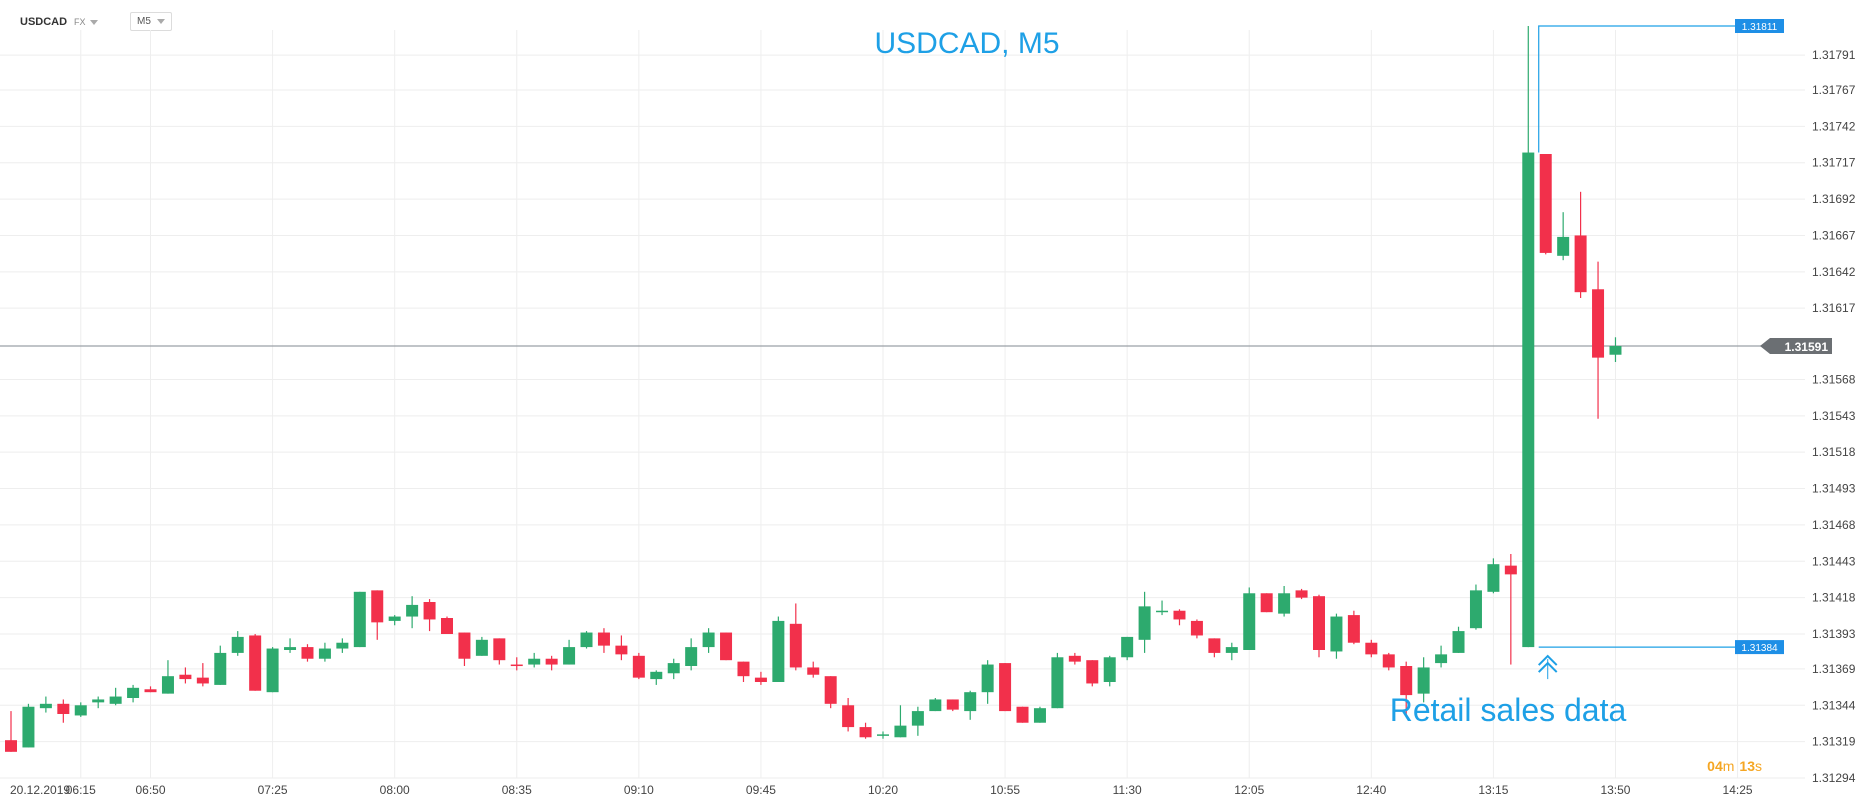 The height and width of the screenshot is (805, 1866). I want to click on x-tick-label: 10:20, so click(883, 790).